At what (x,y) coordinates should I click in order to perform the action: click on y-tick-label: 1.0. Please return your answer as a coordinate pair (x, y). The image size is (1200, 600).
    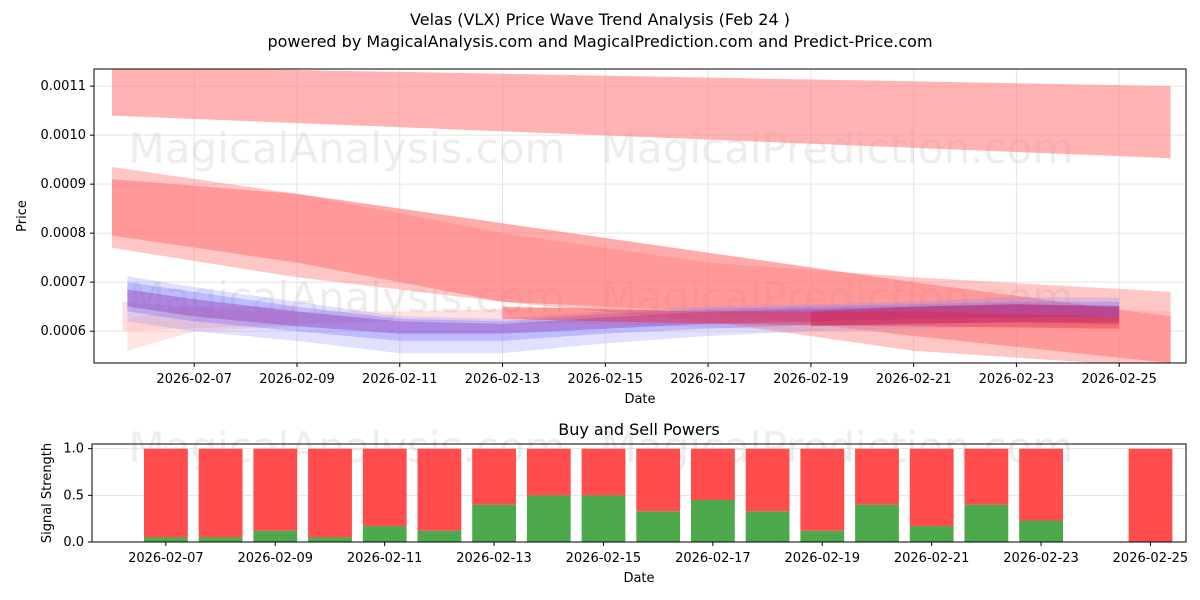
    Looking at the image, I should click on (73, 449).